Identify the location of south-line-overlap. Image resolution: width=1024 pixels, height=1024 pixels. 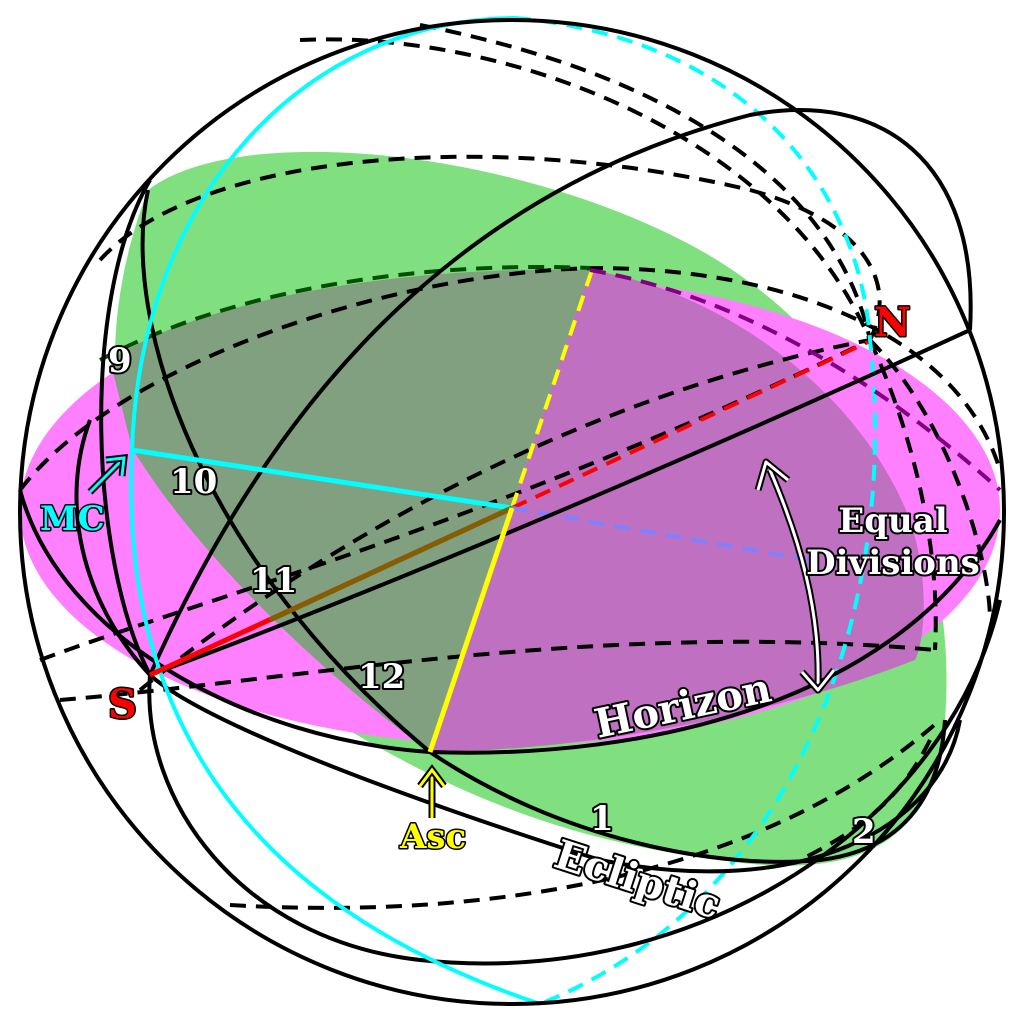
(391, 564).